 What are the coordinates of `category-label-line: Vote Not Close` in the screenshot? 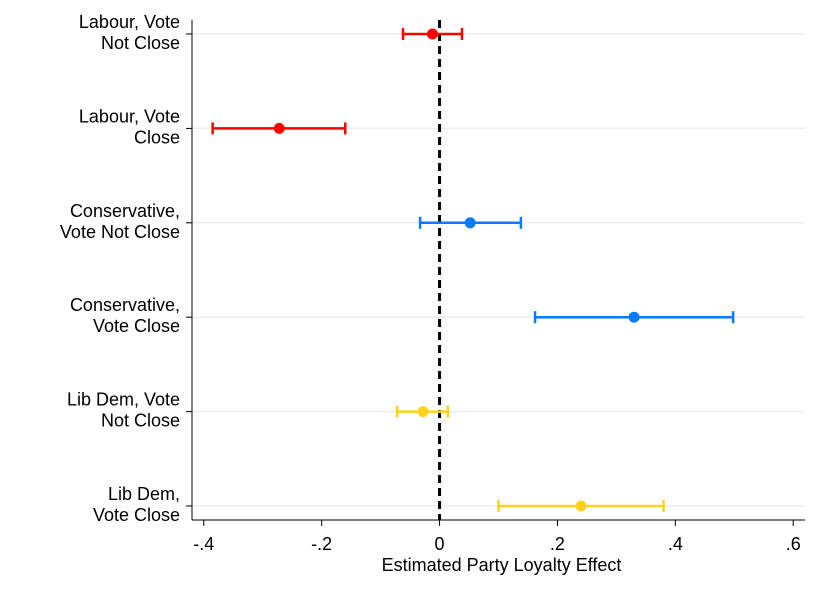 It's located at (120, 232).